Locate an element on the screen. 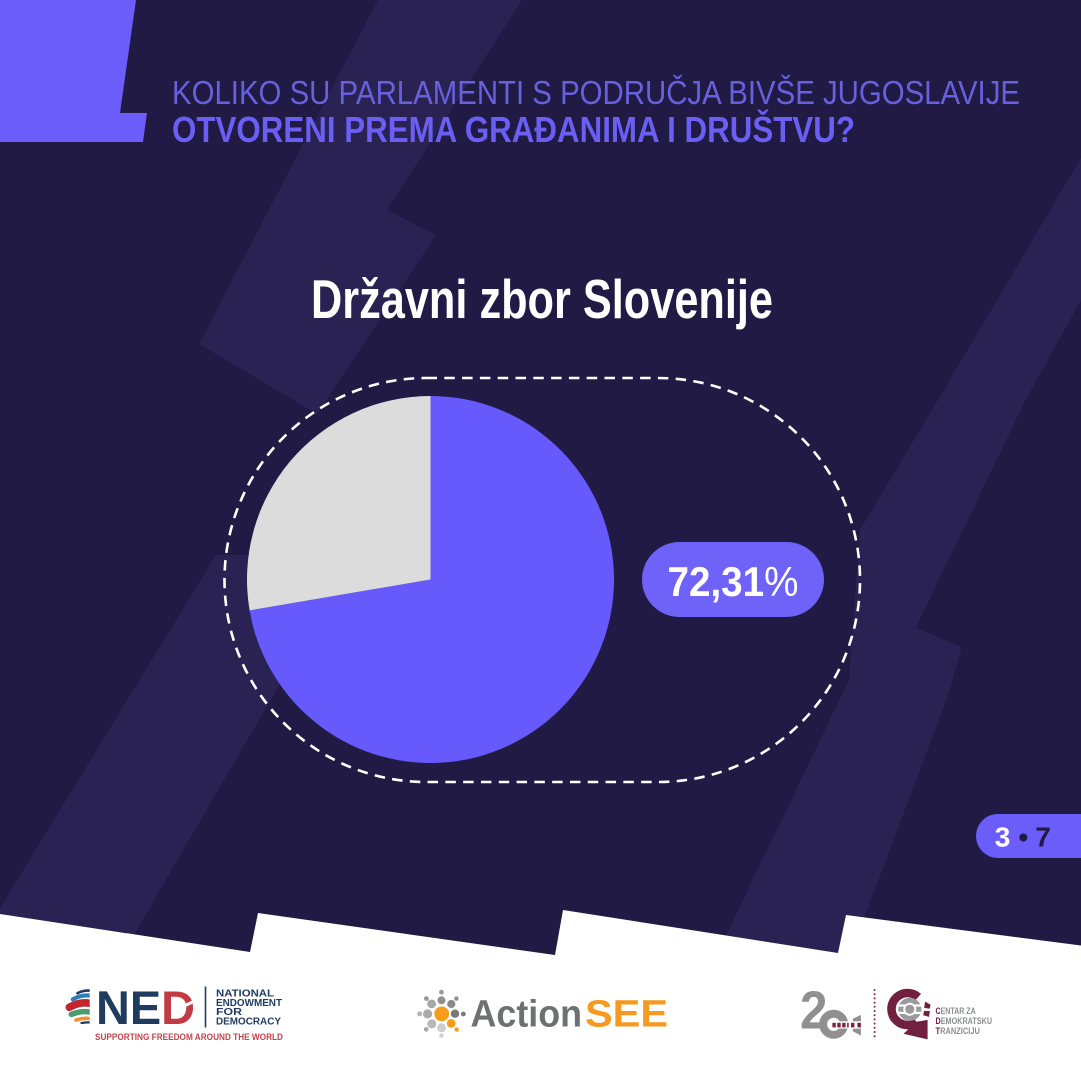 This screenshot has height=1080, width=1081. svg-text:OTVORENI PREMA GRAĐANIMA I DRU: OTVORENI PREMA GRAĐANIMA I DRUŠTVU? is located at coordinates (513, 129).